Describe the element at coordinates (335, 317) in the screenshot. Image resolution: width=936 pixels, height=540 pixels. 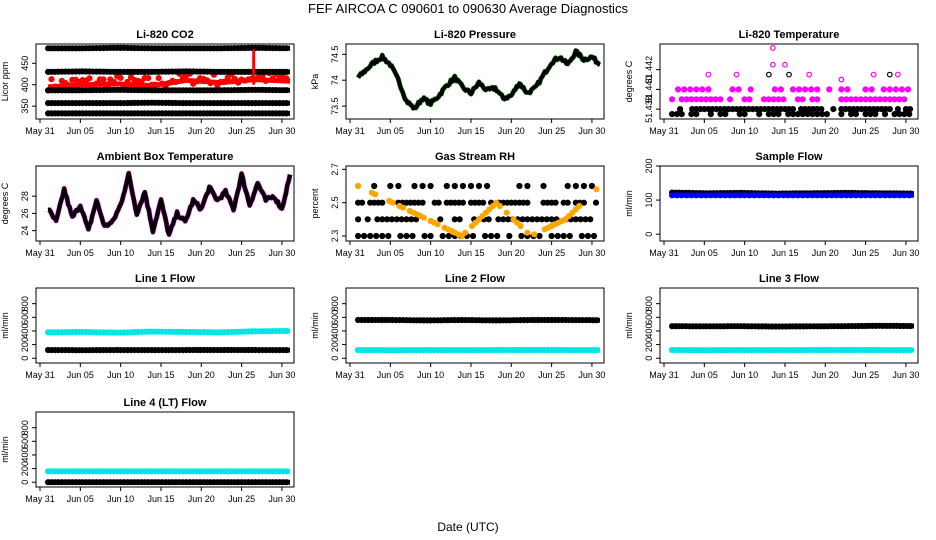
I see `y-tick-label: 600` at that location.